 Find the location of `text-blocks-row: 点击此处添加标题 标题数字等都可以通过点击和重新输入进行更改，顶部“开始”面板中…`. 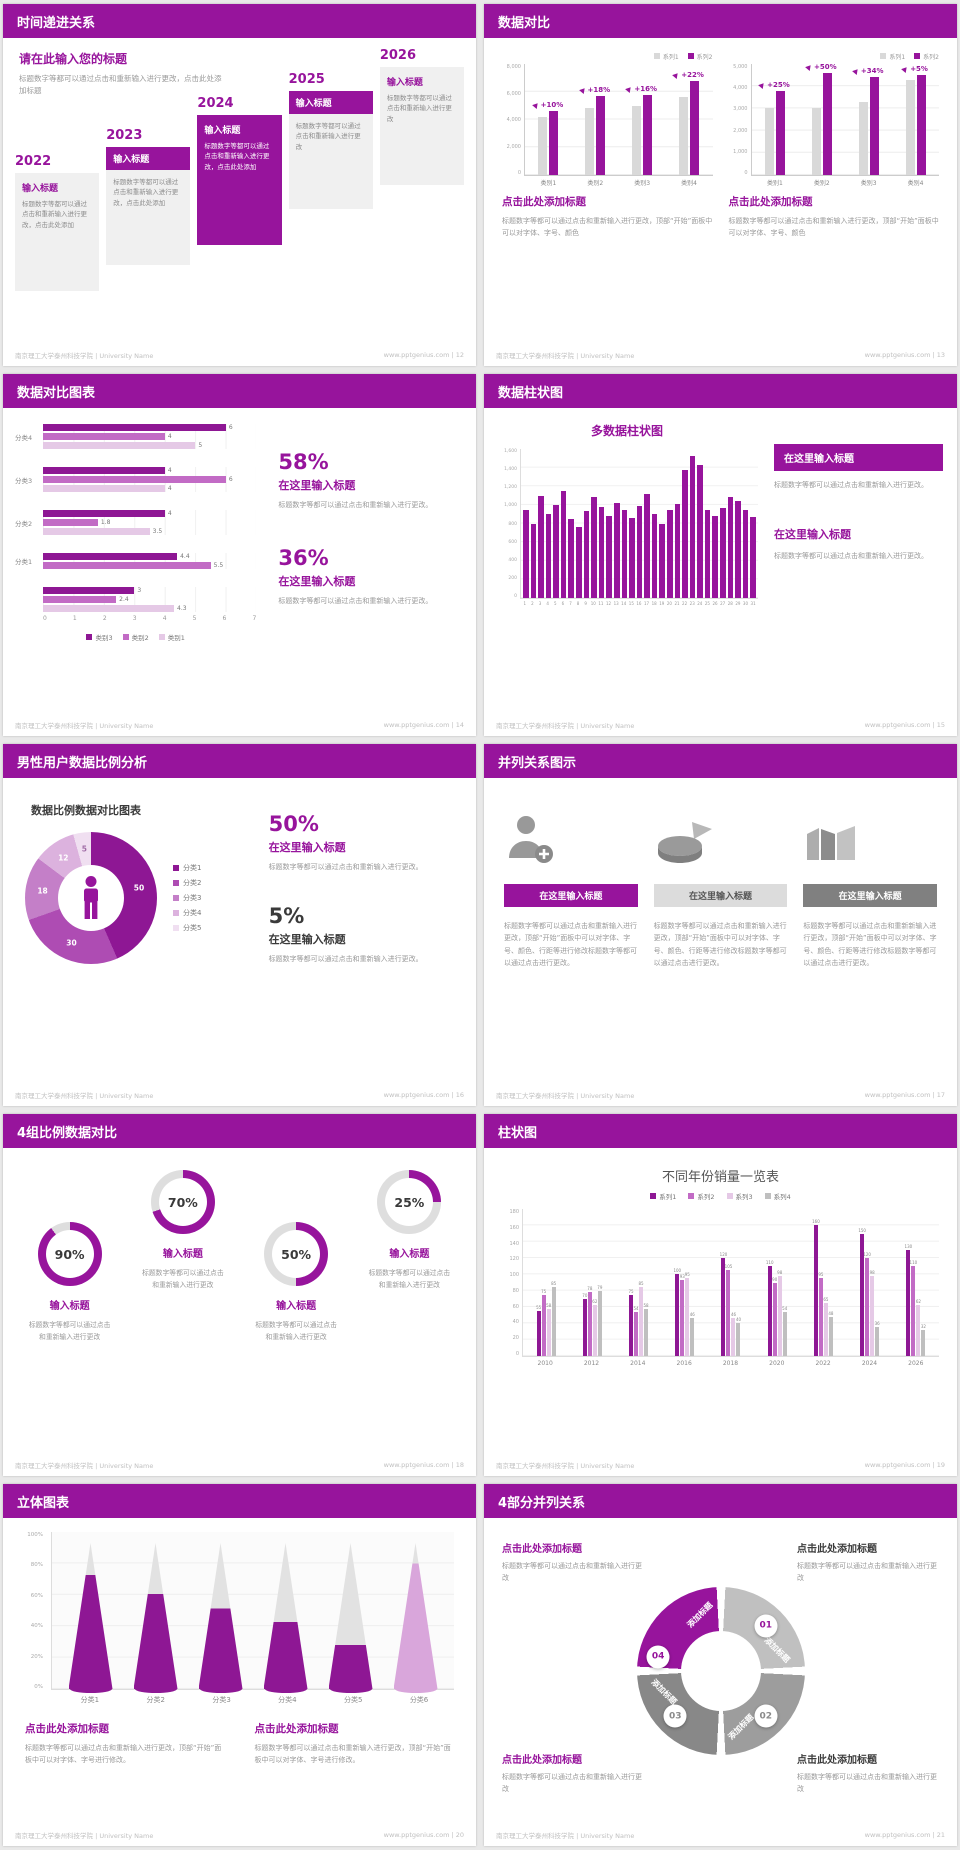

text-blocks-row: 点击此处添加标题 标题数字等都可以通过点击和重新输入进行更改，顶部“开始”面板中… is located at coordinates (239, 1744).